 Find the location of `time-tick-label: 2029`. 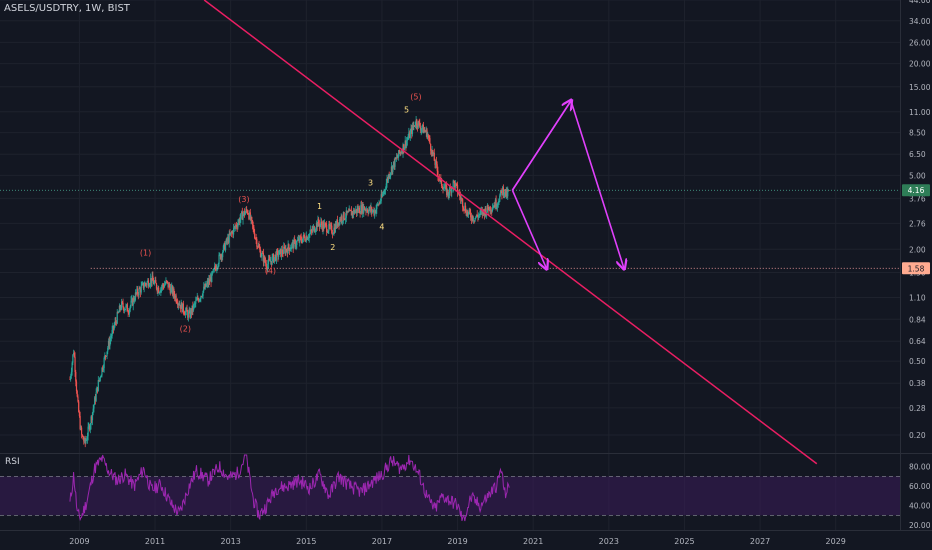

time-tick-label: 2029 is located at coordinates (836, 541).